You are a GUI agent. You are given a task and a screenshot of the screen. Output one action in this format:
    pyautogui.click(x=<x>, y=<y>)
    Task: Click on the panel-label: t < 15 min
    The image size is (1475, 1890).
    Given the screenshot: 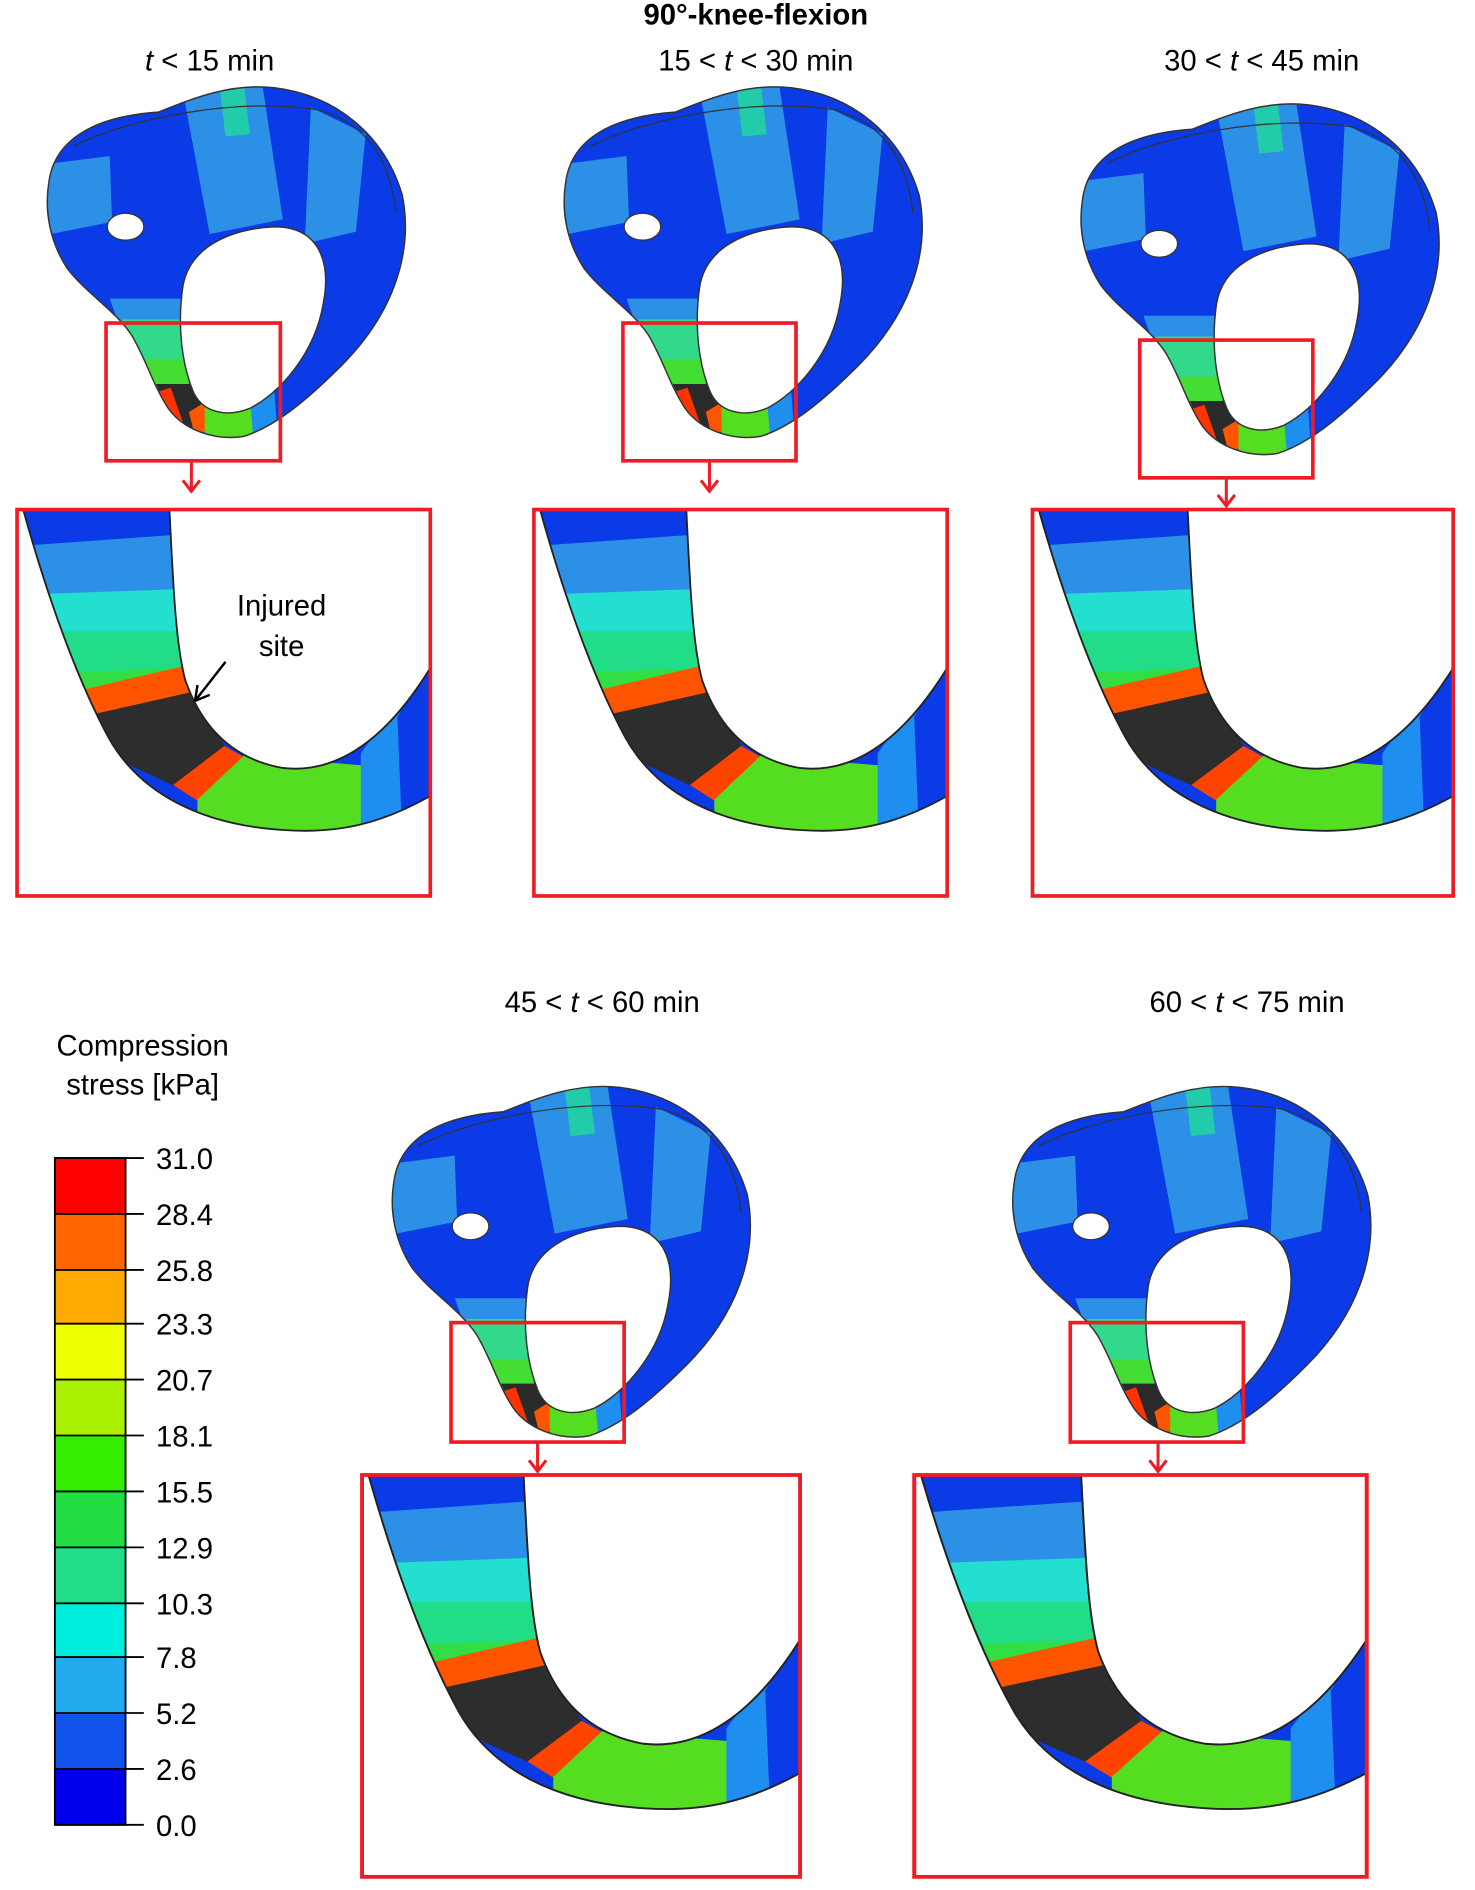 What is the action you would take?
    pyautogui.click(x=209, y=62)
    